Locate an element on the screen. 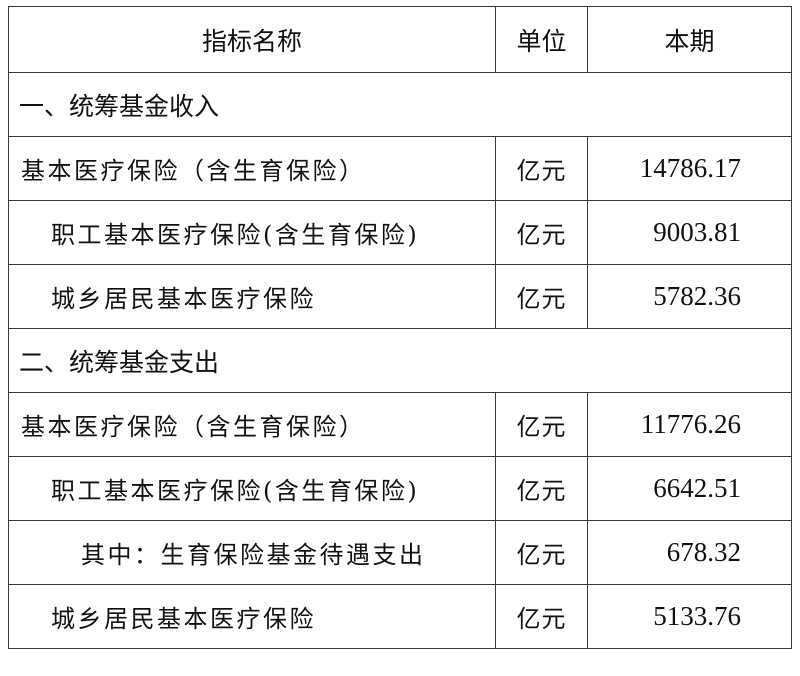 Image resolution: width=800 pixels, height=676 pixels. value-cell: 14786.17 is located at coordinates (689, 168).